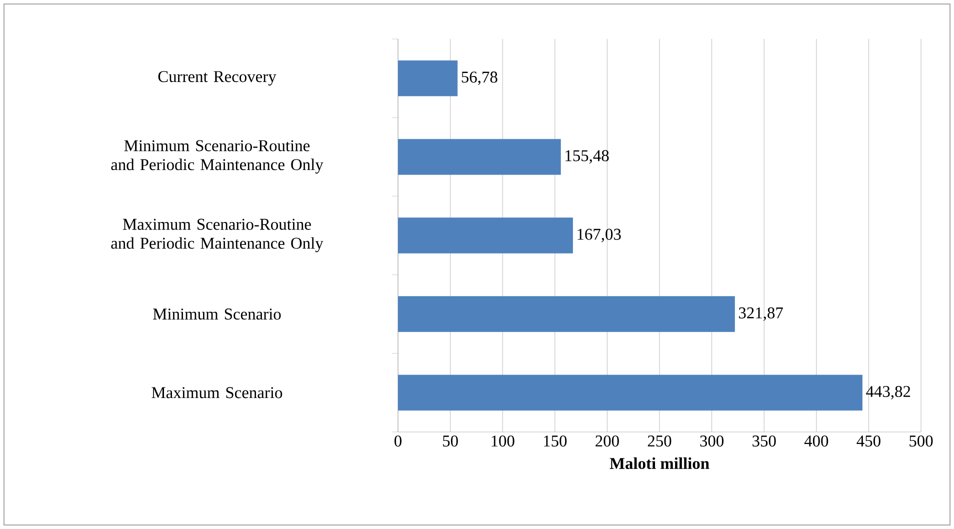 Image resolution: width=954 pixels, height=529 pixels. I want to click on x-tick-label: 0, so click(398, 441).